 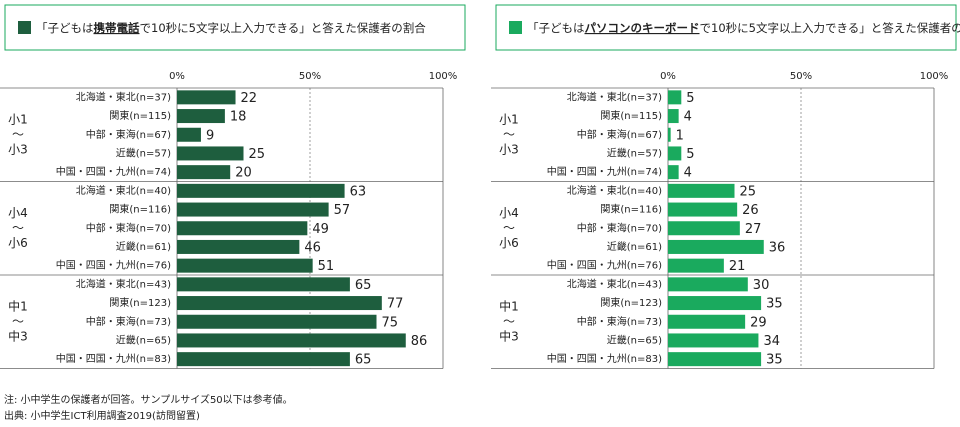 What do you see at coordinates (148, 399) in the screenshot?
I see `note: 注: 小中学生の保護者が回答。サンプルサイズ50以下は参考値。` at bounding box center [148, 399].